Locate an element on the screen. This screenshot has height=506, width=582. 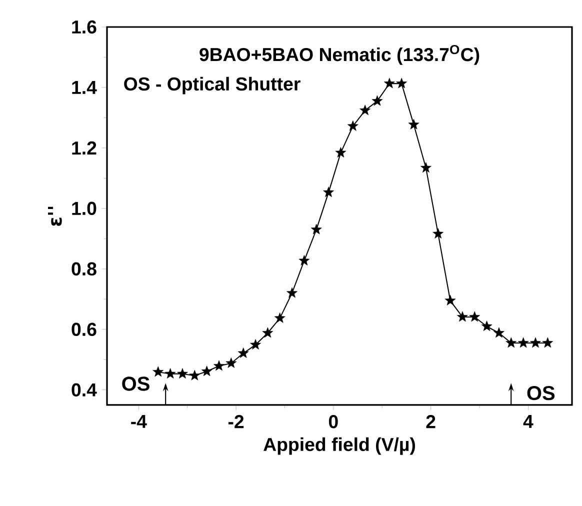
x-tick-label: -2 is located at coordinates (236, 421).